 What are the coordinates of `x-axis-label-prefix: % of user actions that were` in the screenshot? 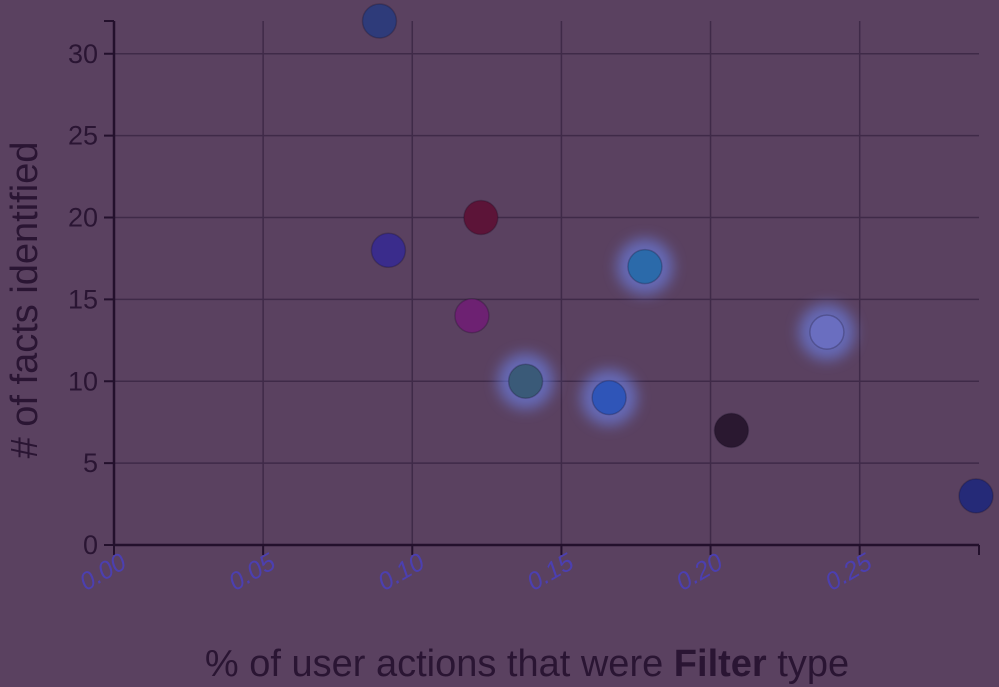 It's located at (439, 664).